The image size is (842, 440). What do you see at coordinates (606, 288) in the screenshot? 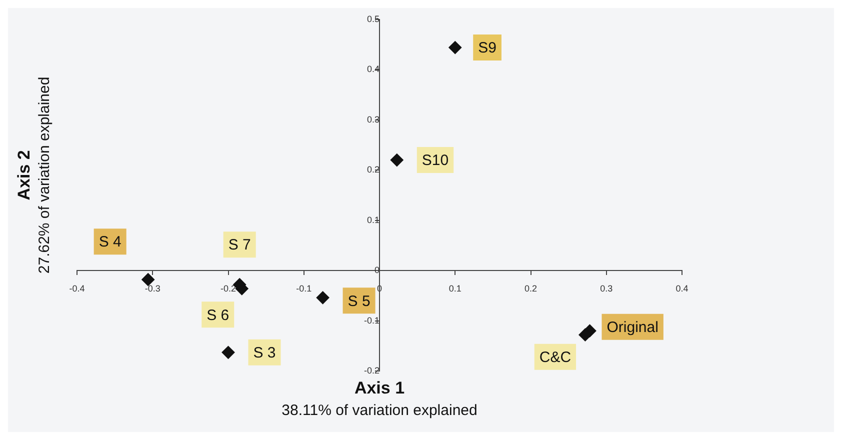
I see `x-tick-label: 0.3` at bounding box center [606, 288].